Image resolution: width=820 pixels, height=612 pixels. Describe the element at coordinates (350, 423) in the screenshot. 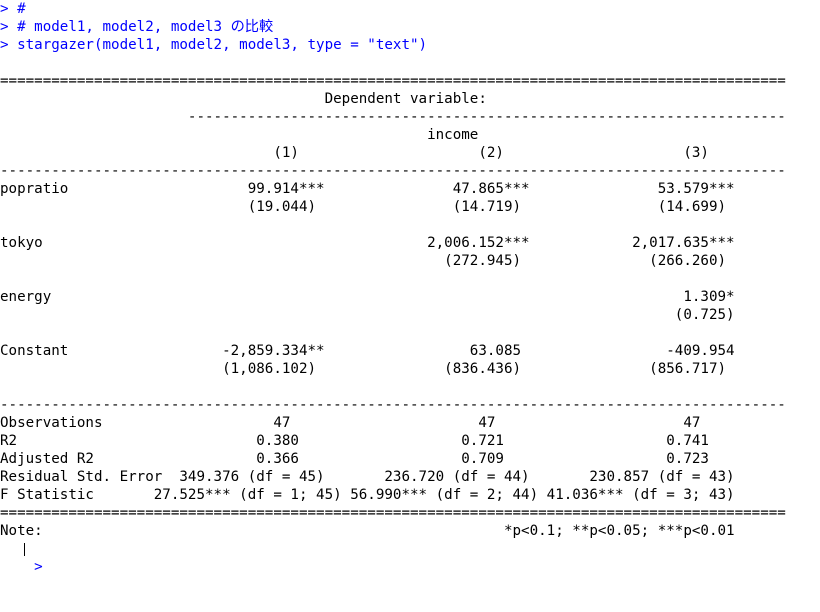

I see `stat-row-observations: Observations 47 47 47` at that location.